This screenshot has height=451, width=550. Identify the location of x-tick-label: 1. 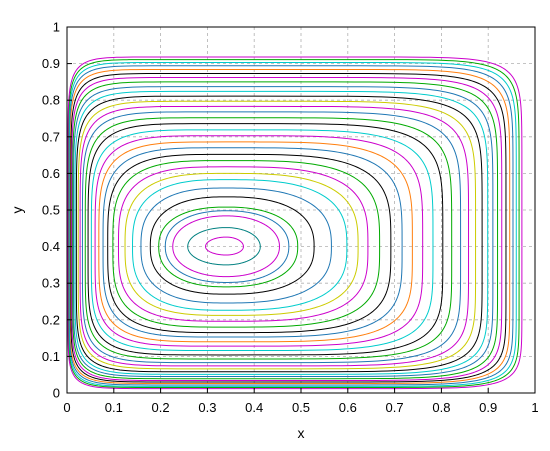
(534, 407).